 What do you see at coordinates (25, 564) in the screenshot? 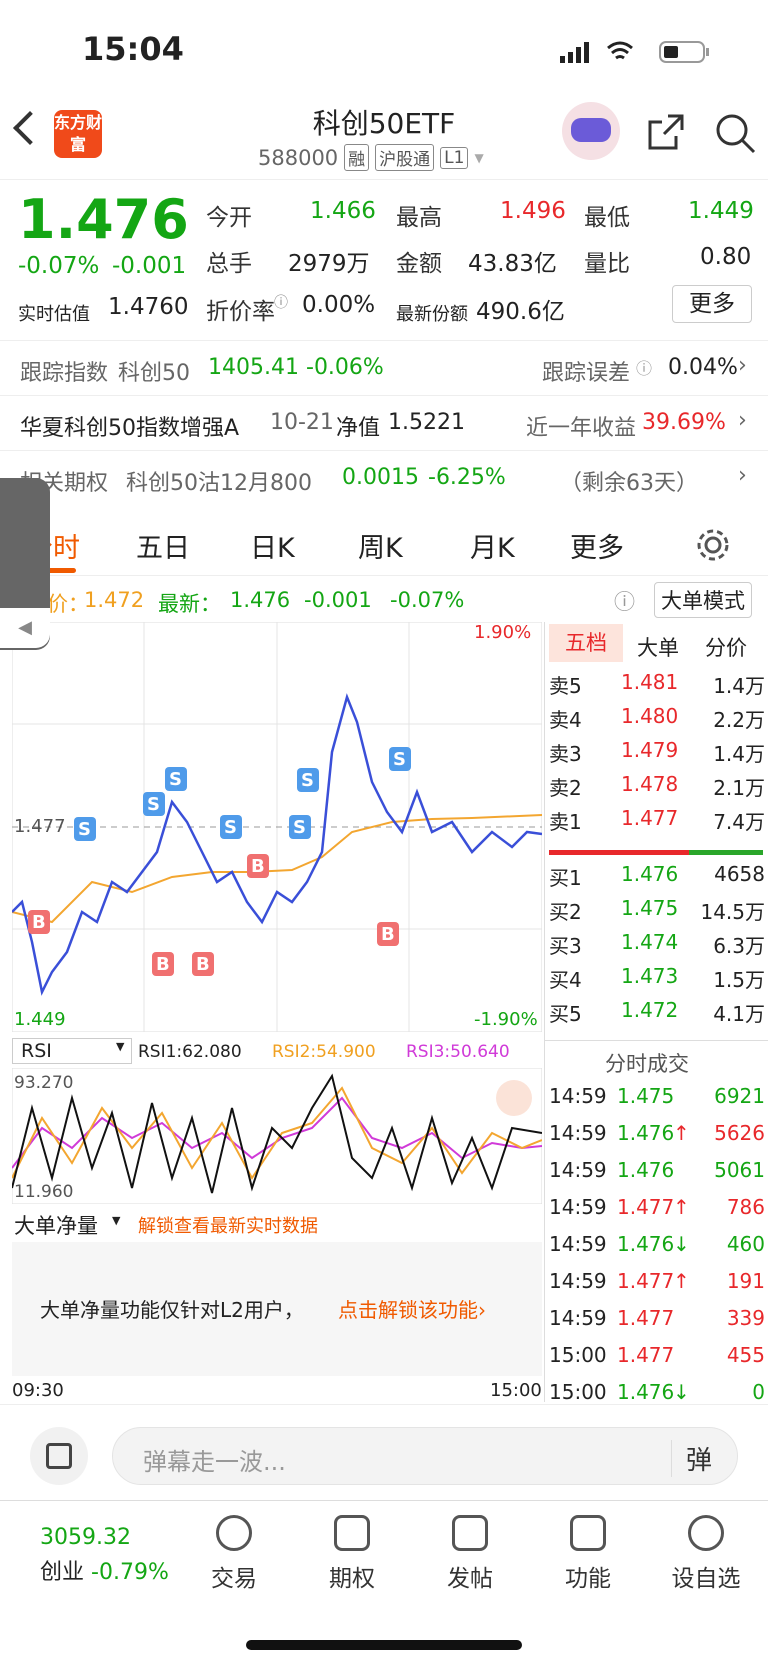
I see `side-float-panel: ◀` at bounding box center [25, 564].